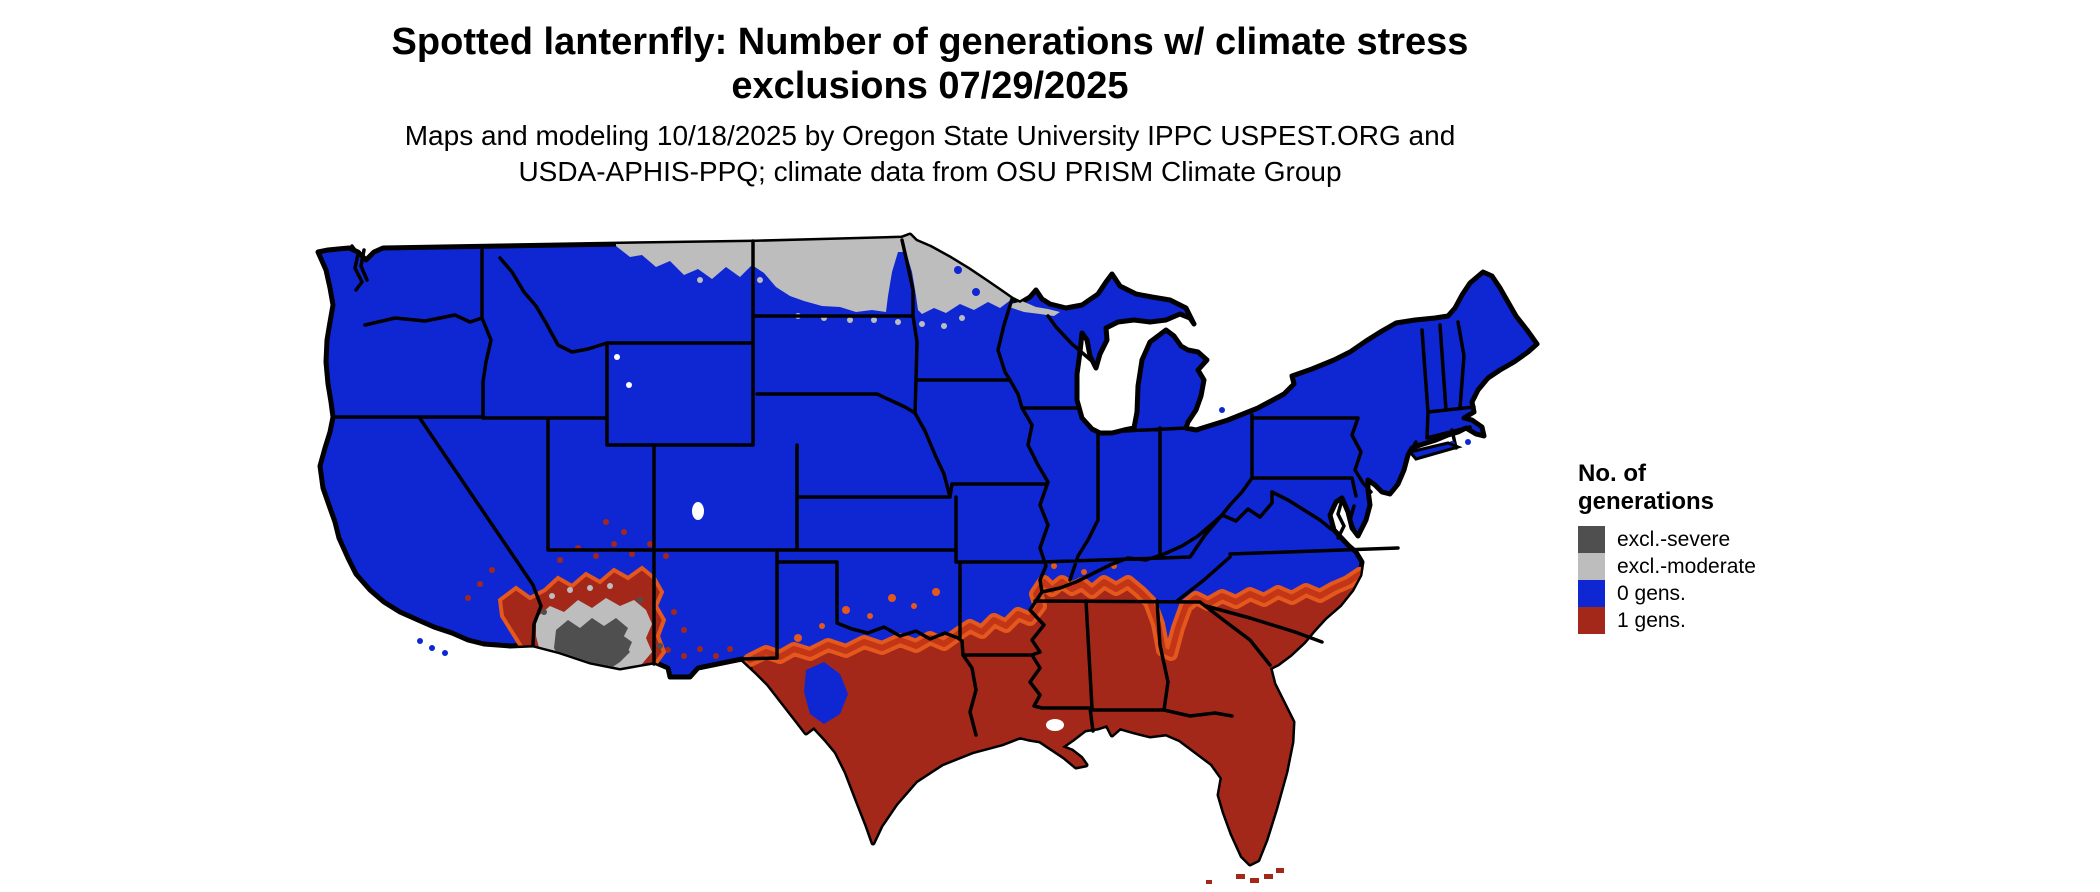 This screenshot has height=892, width=2100. What do you see at coordinates (930, 86) in the screenshot?
I see `map-title-line2: exclusions 07/29/2025` at bounding box center [930, 86].